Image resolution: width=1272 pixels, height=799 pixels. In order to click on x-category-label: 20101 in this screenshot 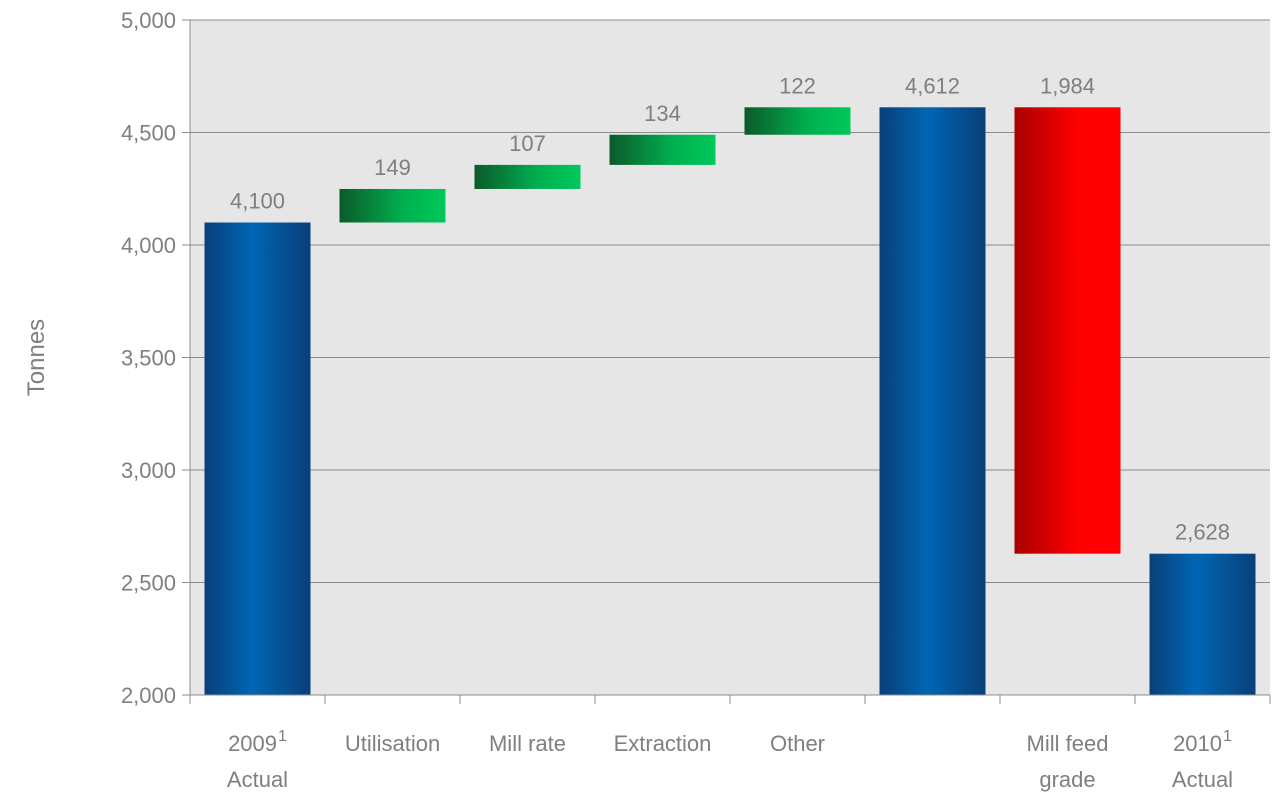, I will do `click(1202, 742)`.